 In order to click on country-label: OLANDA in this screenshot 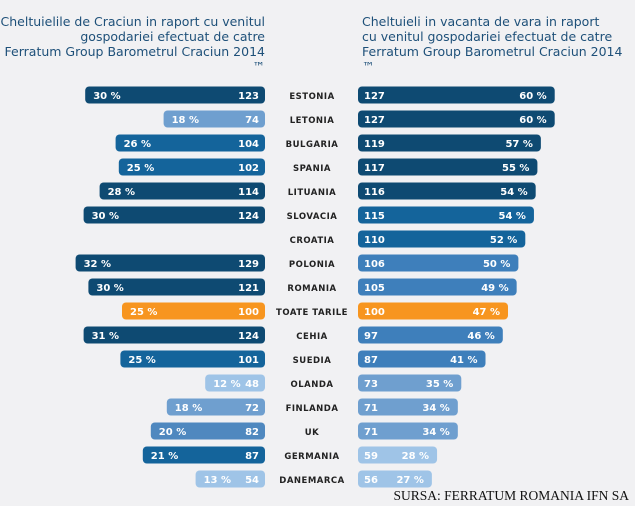, I will do `click(312, 385)`.